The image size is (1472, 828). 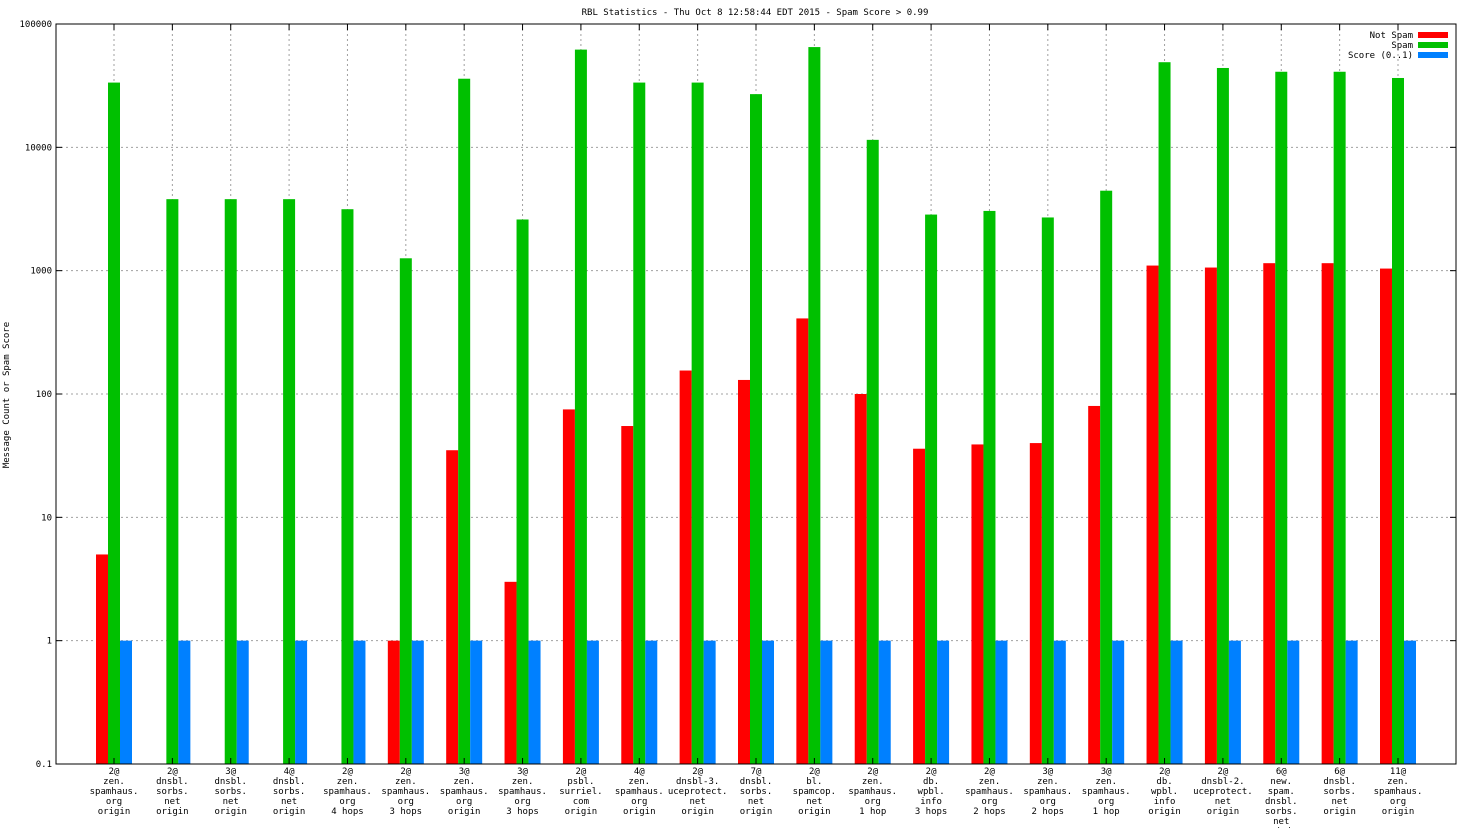 What do you see at coordinates (697, 782) in the screenshot?
I see `x-tick-label-line: dnsbl-3.` at bounding box center [697, 782].